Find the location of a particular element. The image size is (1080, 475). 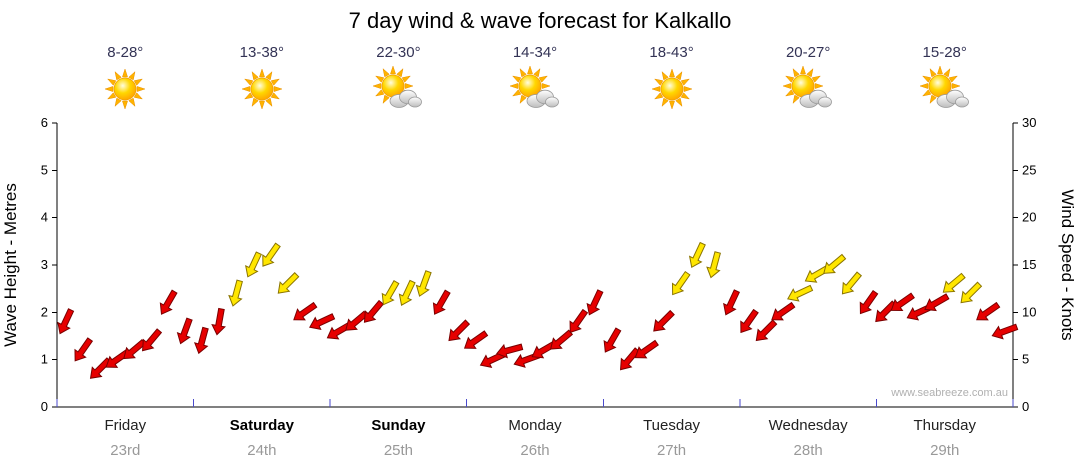

svg-text: 25 is located at coordinates (1029, 169).